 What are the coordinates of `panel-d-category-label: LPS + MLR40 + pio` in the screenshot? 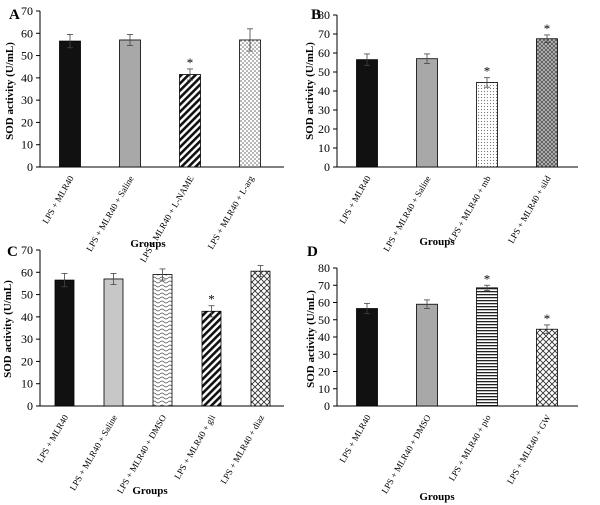 It's located at (470, 448).